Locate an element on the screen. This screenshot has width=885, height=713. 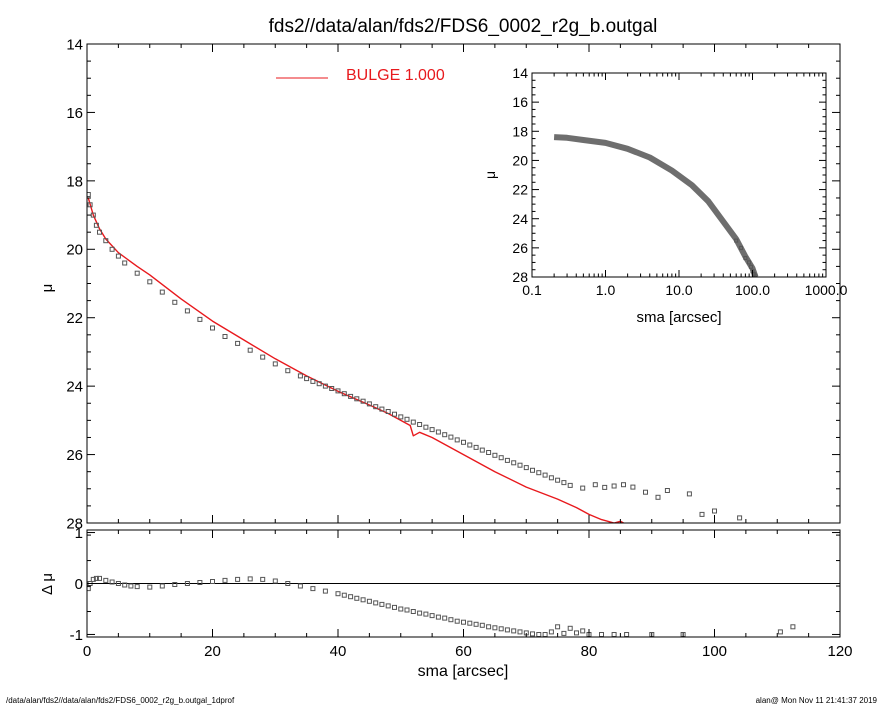
inset-ytick-label: 26 is located at coordinates (520, 248).